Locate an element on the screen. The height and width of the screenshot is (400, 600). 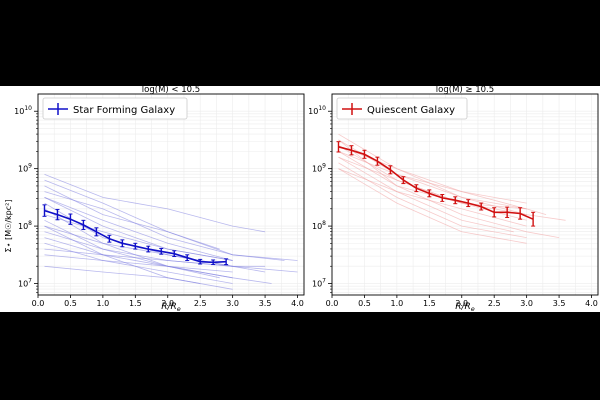
subplot-title: log(M) < 10.5 is located at coordinates (171, 90).